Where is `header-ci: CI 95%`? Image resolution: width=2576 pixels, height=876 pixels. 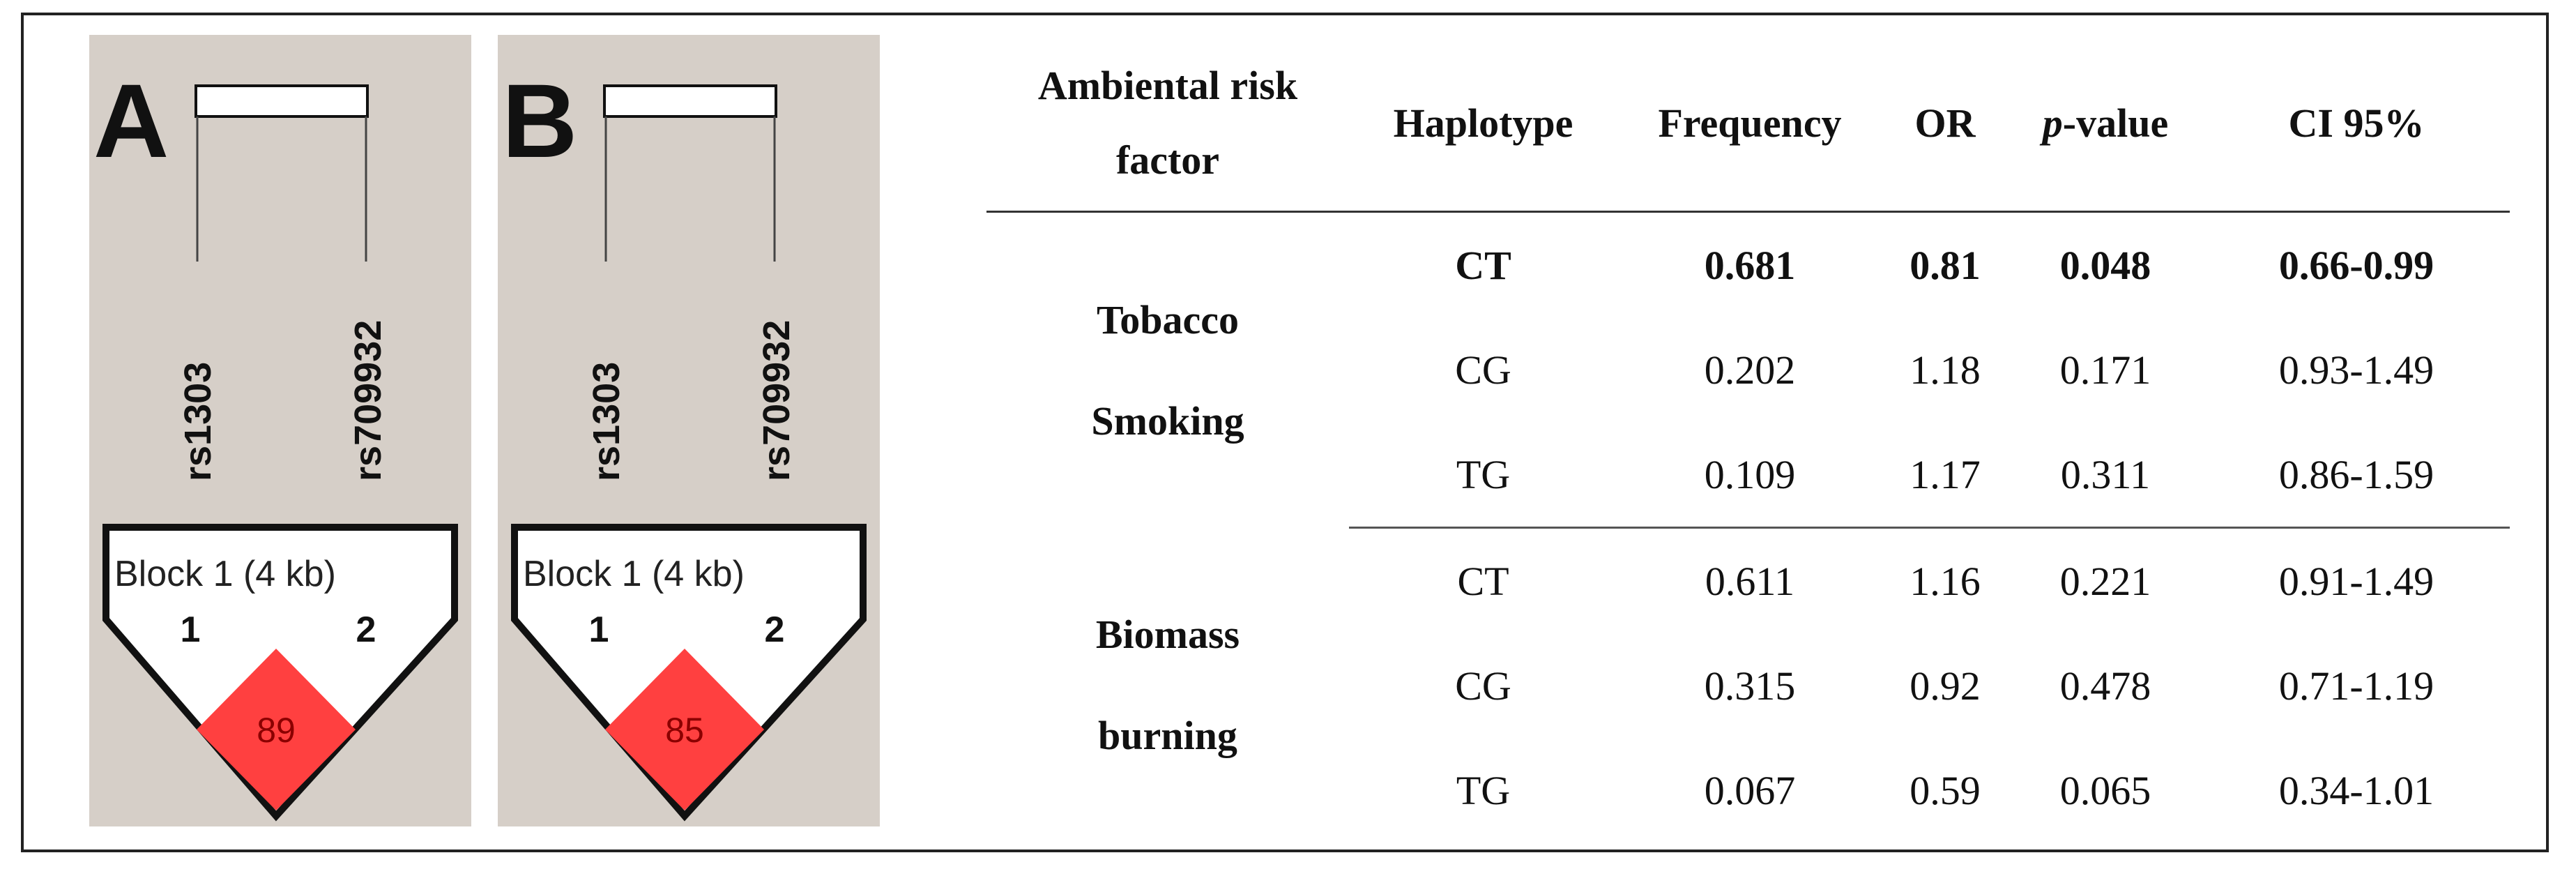 header-ci: CI 95% is located at coordinates (2357, 124).